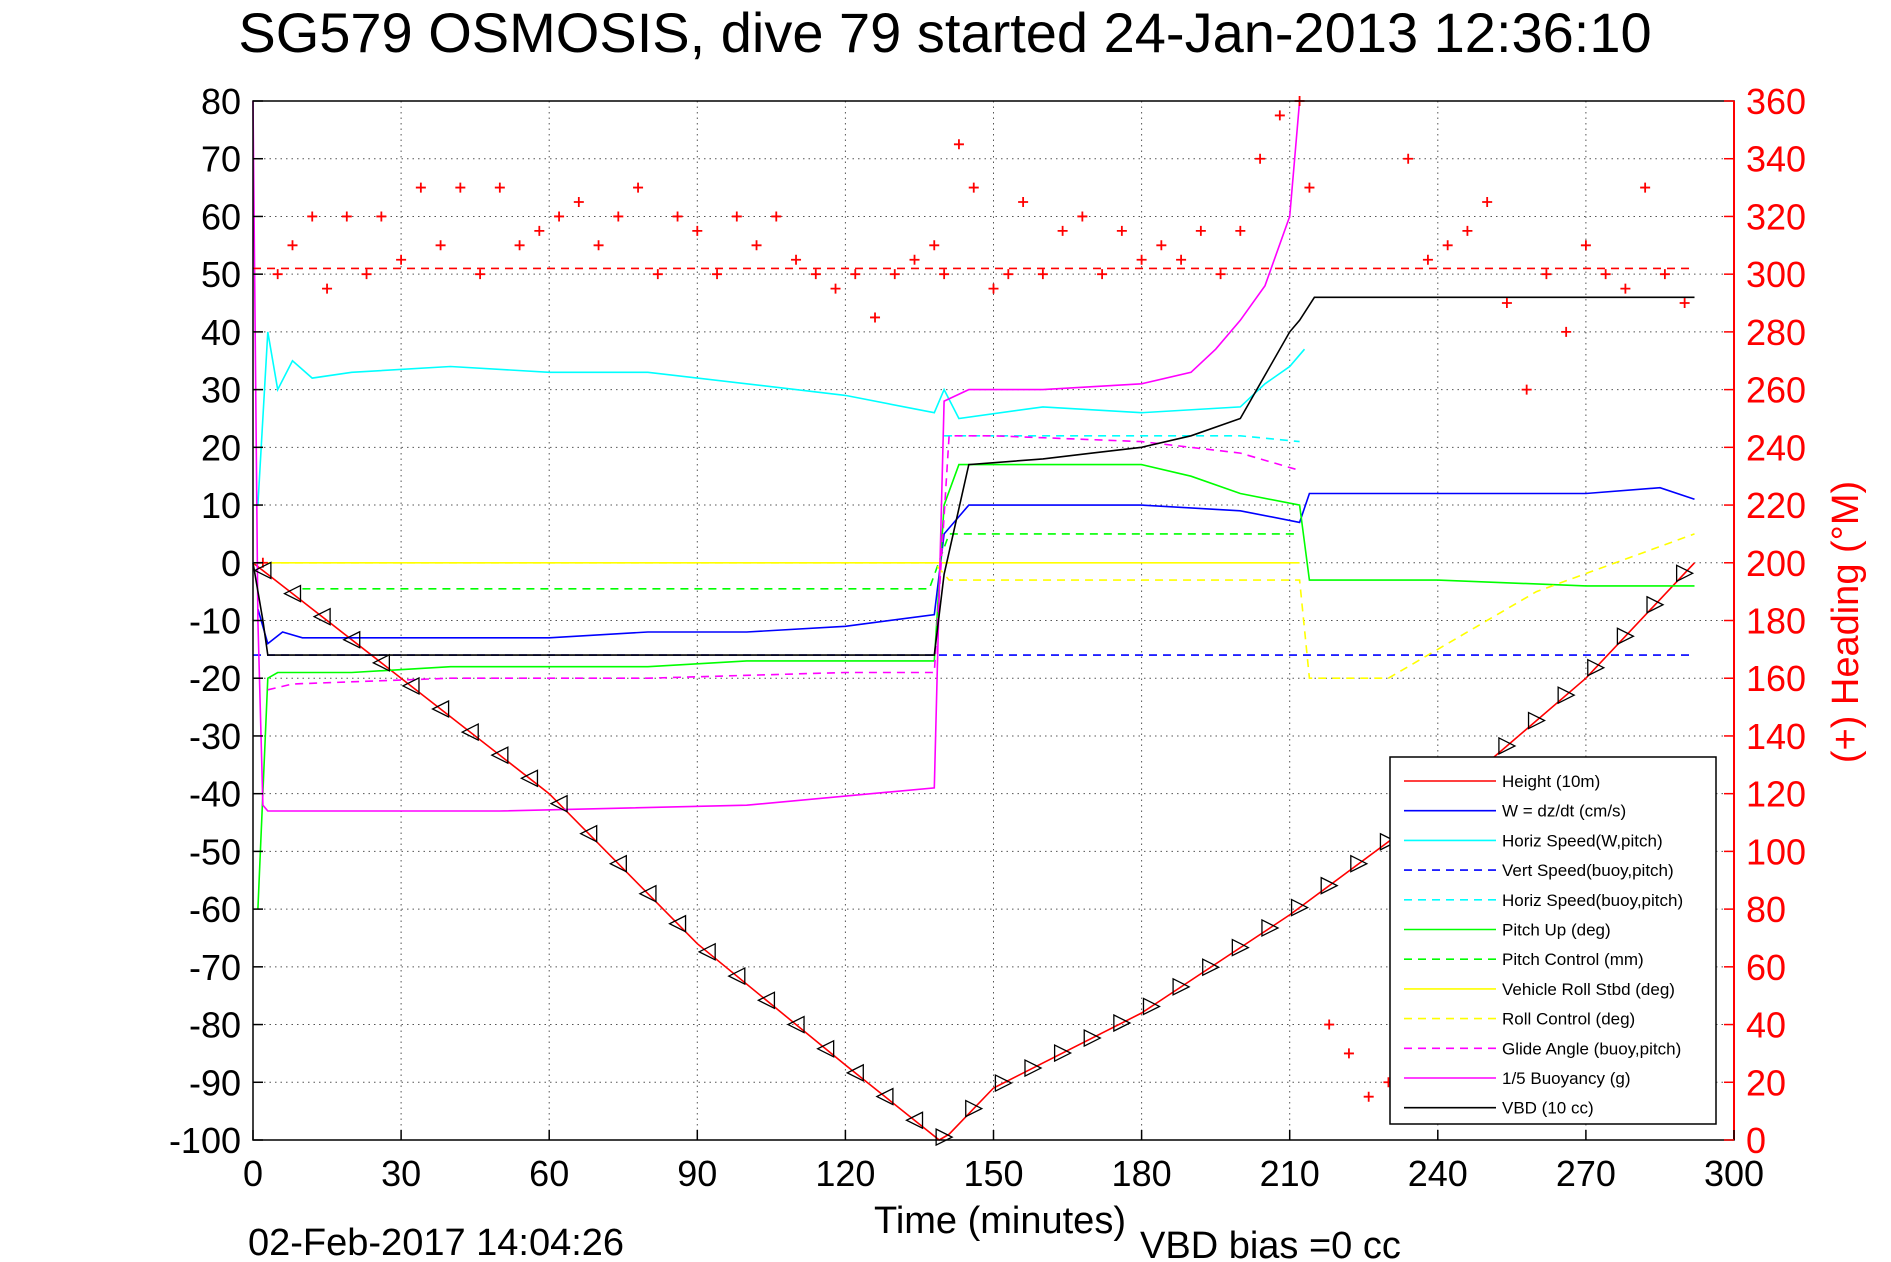  Describe the element at coordinates (221, 159) in the screenshot. I see `y-tick-label: 70` at that location.